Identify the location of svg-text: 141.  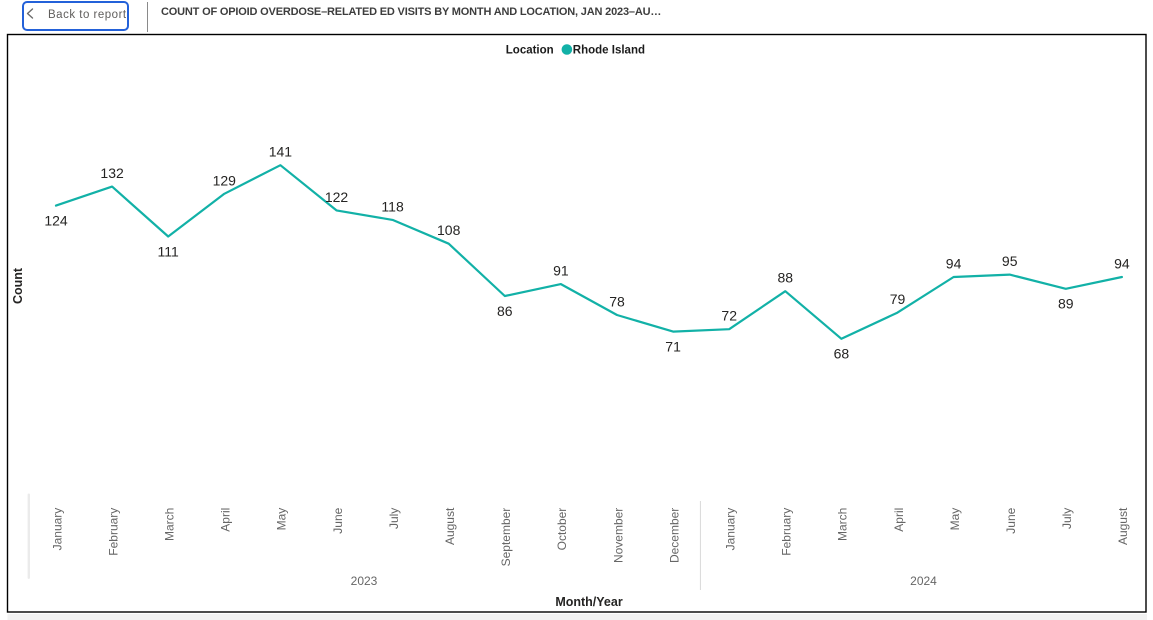
(281, 152).